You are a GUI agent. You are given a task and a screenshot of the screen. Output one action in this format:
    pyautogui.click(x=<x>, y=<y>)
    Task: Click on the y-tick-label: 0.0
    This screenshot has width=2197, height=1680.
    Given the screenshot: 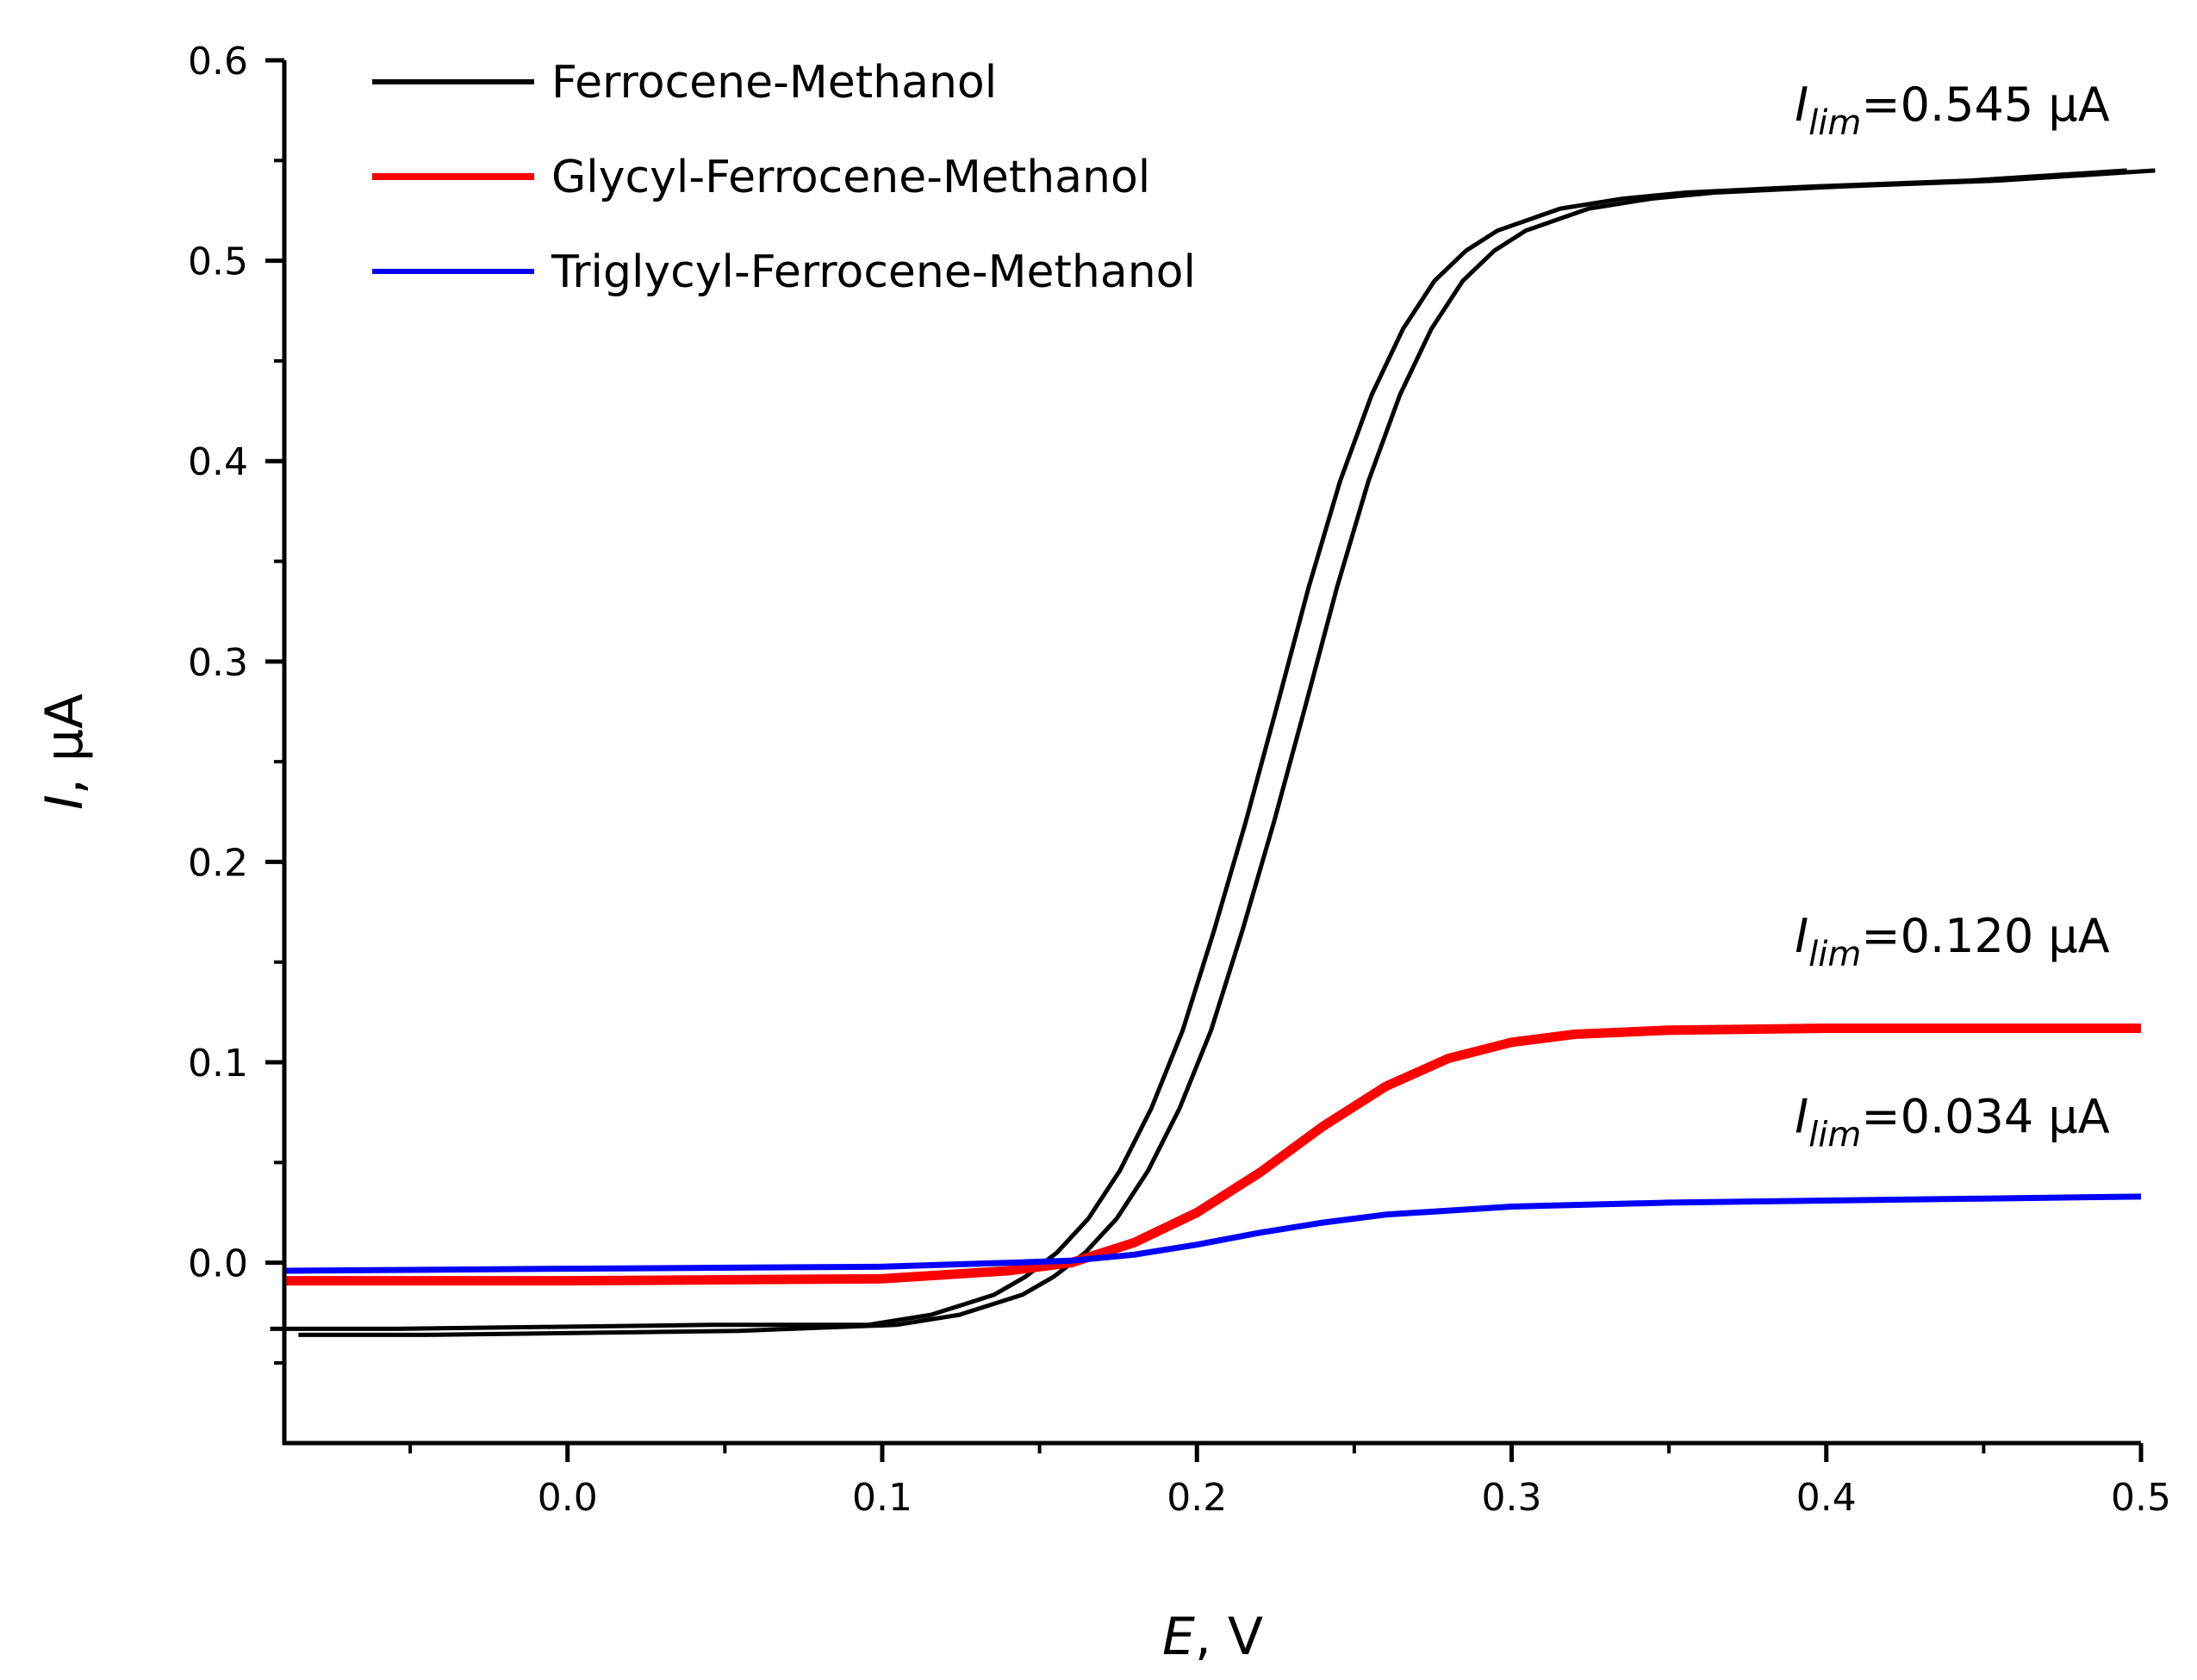 What is the action you would take?
    pyautogui.click(x=218, y=1264)
    